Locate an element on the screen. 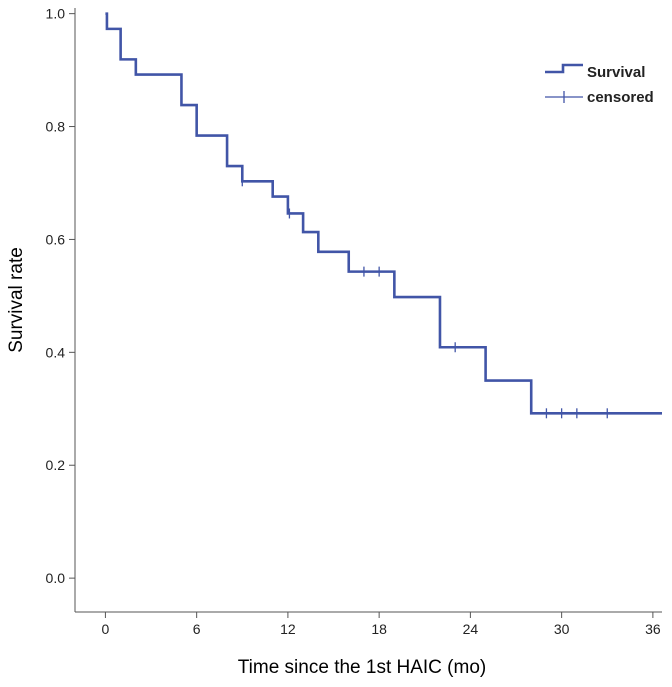  y-axis-title: Survival rate is located at coordinates (16, 300).